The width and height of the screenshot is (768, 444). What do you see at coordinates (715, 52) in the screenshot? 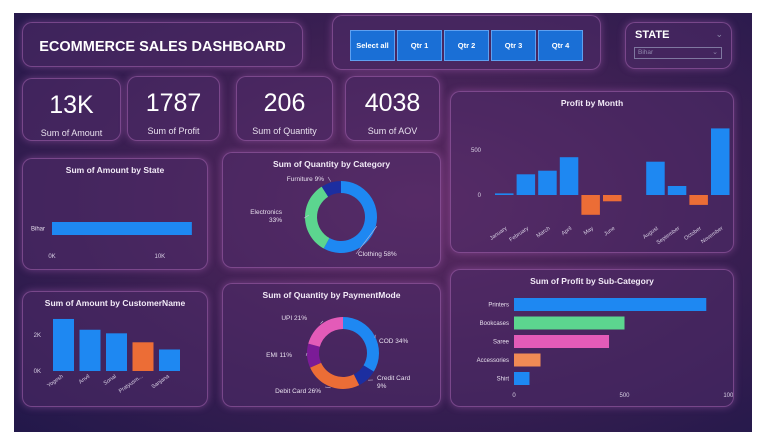
I see `chevron-down-icon: ⌄` at bounding box center [715, 52].